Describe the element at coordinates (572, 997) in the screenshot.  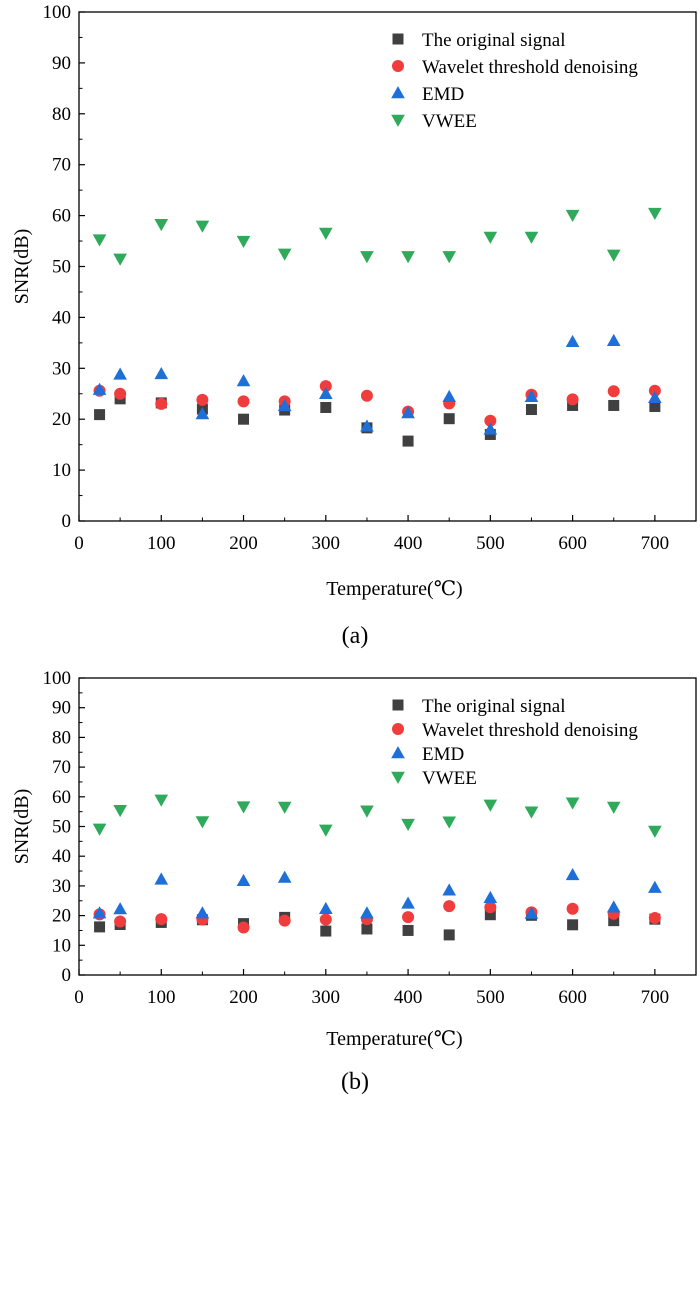
I see `x-tick-label: 600` at that location.